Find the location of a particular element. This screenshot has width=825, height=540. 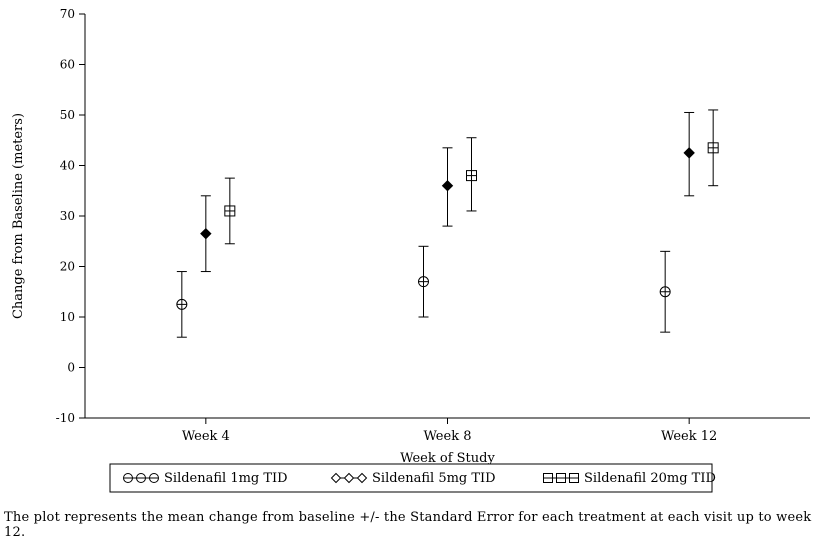

svg-text: -10 is located at coordinates (65, 418).